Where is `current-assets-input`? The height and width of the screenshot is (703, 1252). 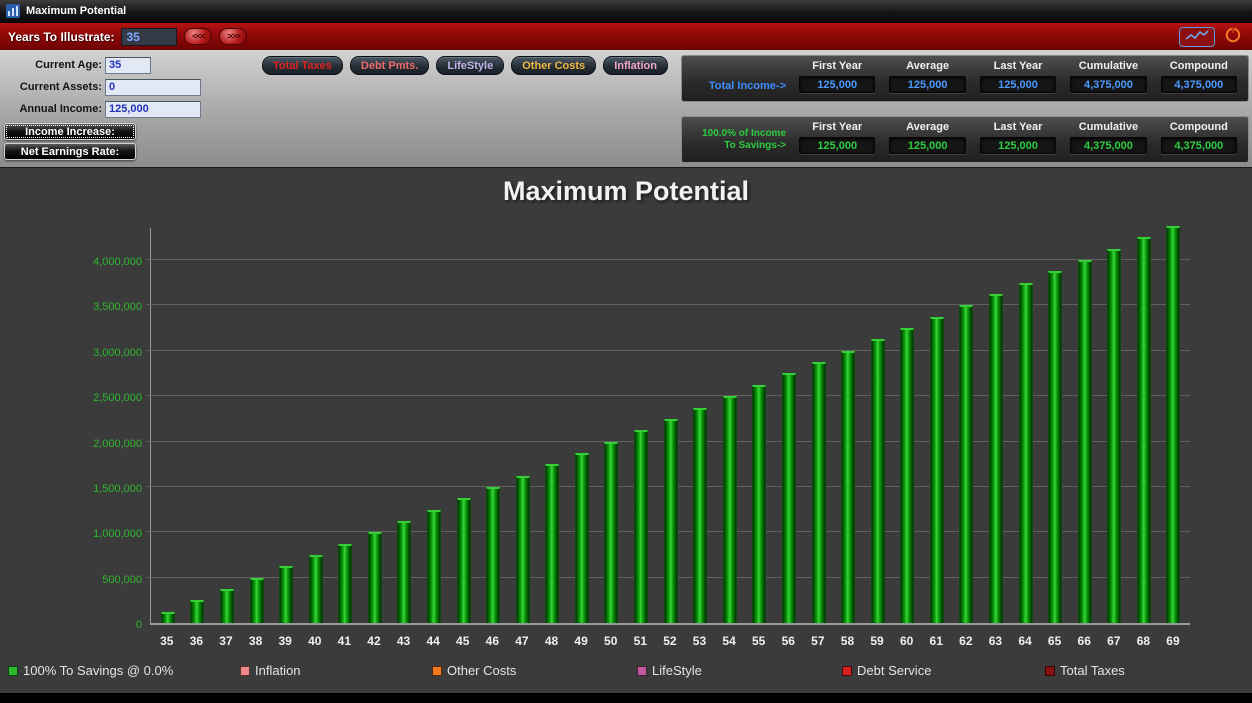
current-assets-input is located at coordinates (153, 87).